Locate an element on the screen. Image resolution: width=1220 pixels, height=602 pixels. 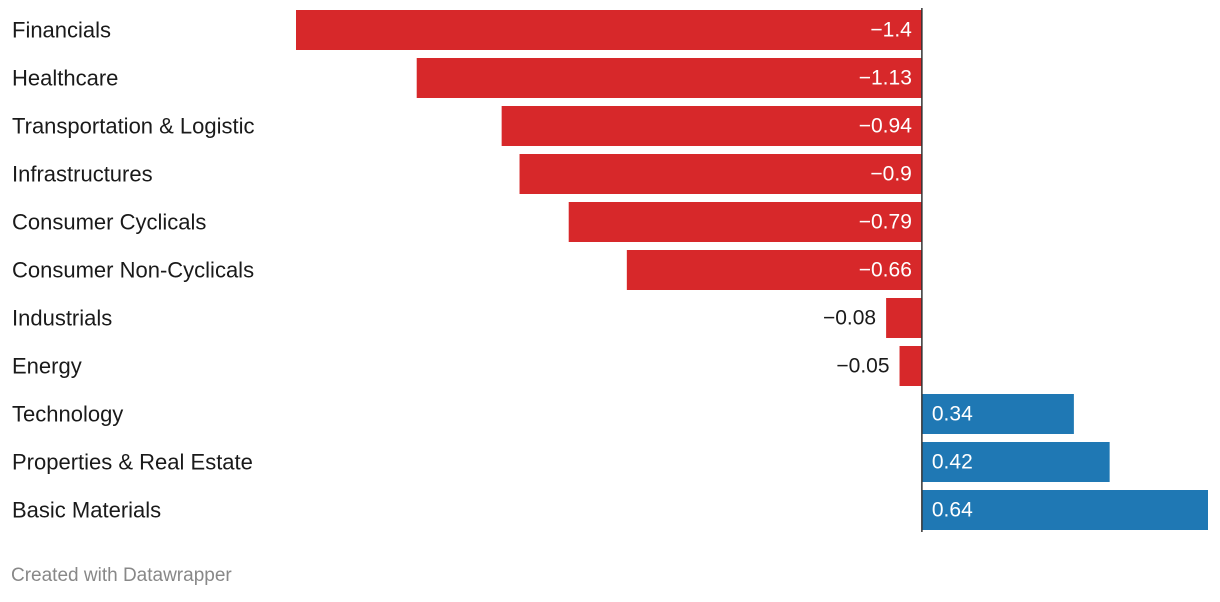
category-label-consumer-non-cyclicals: Consumer Non-Cyclicals is located at coordinates (133, 270).